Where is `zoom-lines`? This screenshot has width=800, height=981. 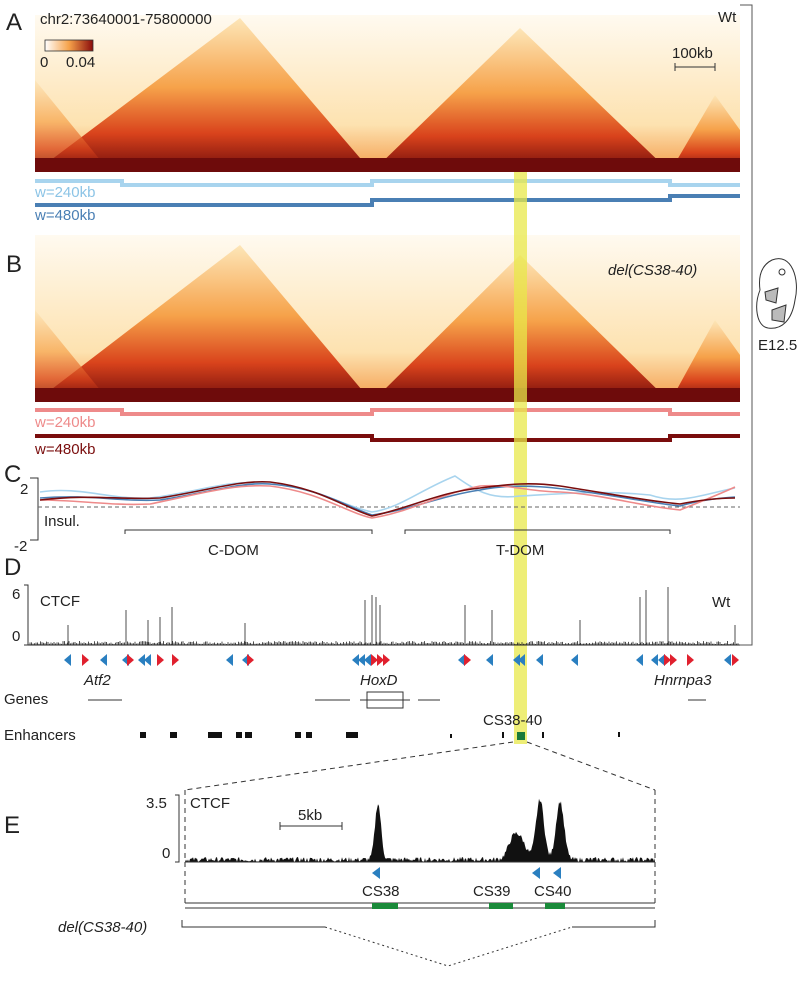
zoom-lines is located at coordinates (420, 823).